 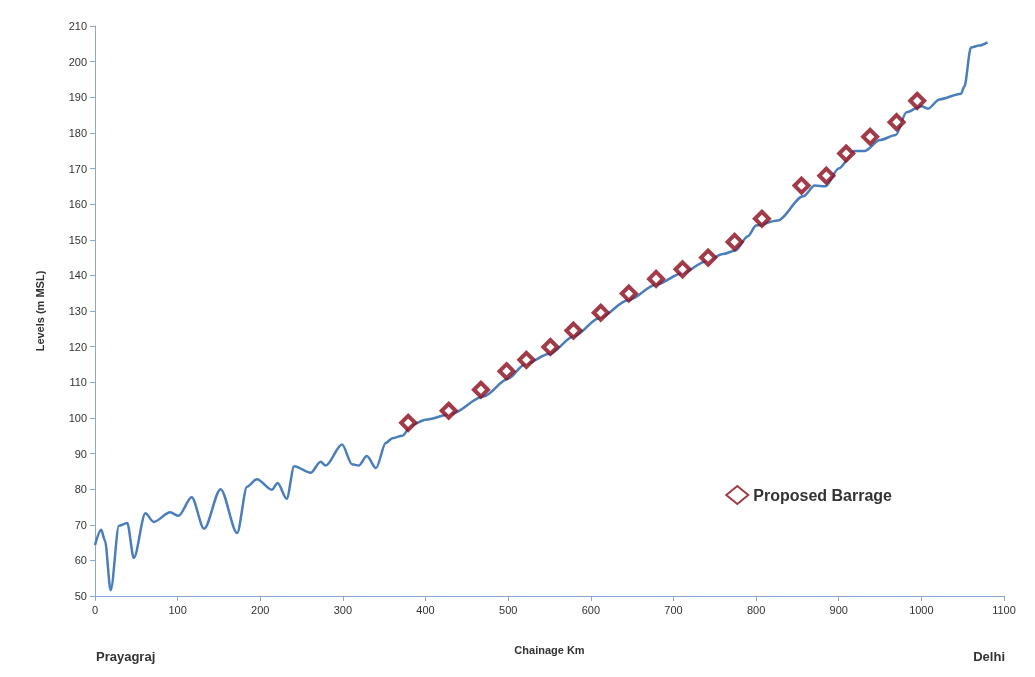 What do you see at coordinates (80, 596) in the screenshot?
I see `y-tick-label: 50` at bounding box center [80, 596].